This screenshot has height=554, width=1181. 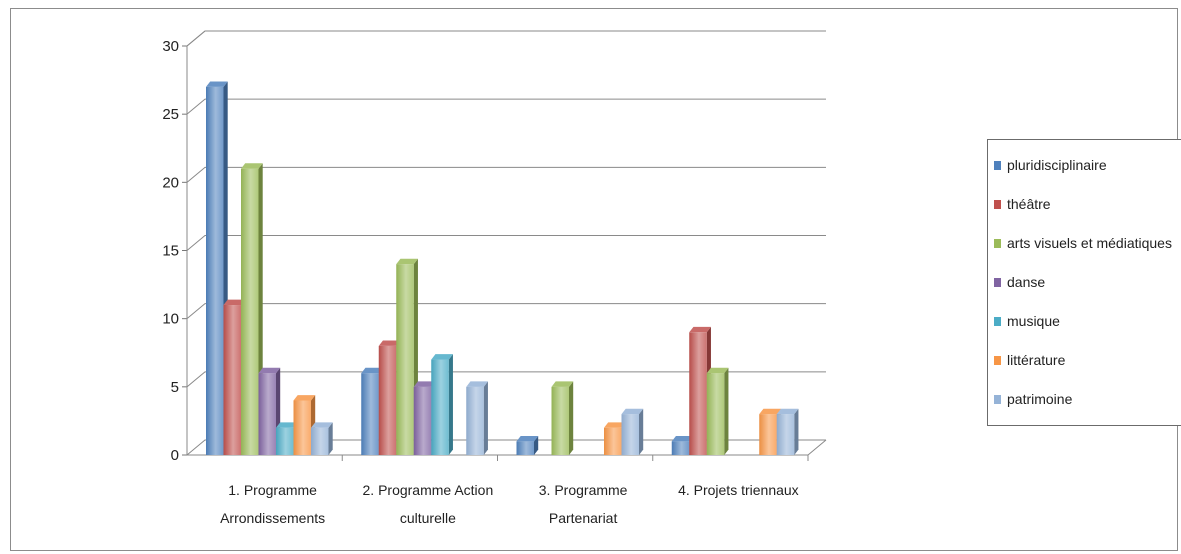 What do you see at coordinates (738, 490) in the screenshot?
I see `category-label: 4. Projets triennaux` at bounding box center [738, 490].